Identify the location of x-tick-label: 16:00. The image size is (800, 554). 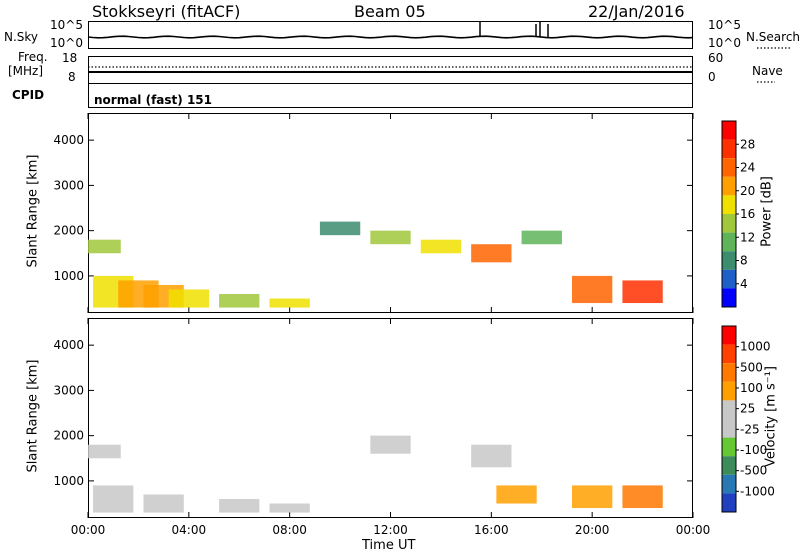
(491, 530).